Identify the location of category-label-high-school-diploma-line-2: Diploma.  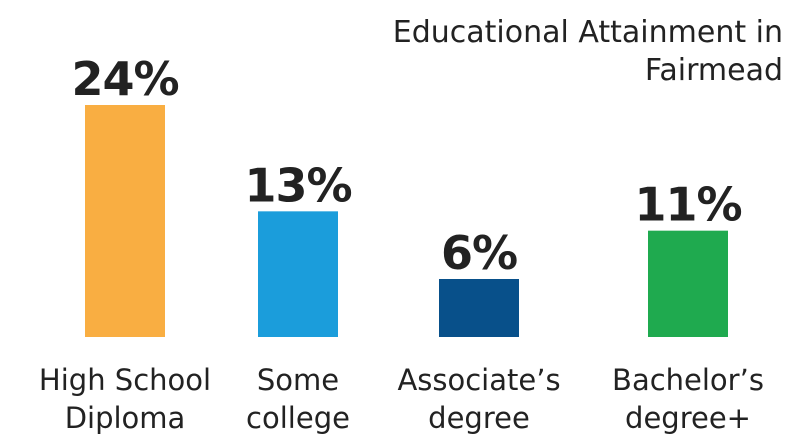
(125, 418).